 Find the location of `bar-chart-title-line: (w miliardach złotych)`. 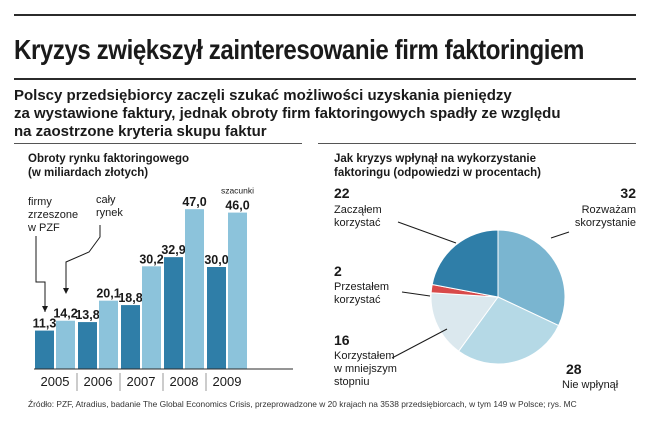

bar-chart-title-line: (w miliardach złotych) is located at coordinates (88, 173).